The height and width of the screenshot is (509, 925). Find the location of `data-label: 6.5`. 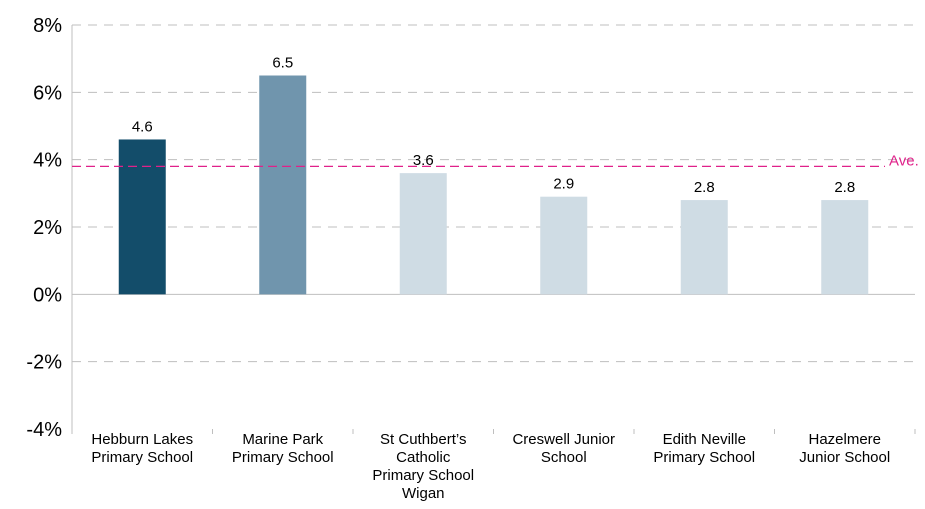

data-label: 6.5 is located at coordinates (282, 63).